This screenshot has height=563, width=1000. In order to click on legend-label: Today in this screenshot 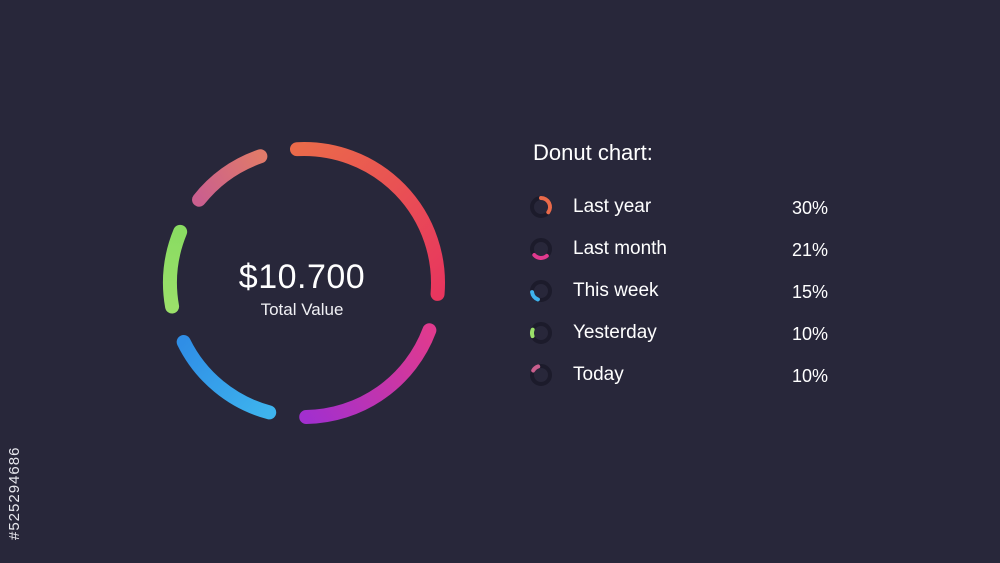, I will do `click(598, 374)`.